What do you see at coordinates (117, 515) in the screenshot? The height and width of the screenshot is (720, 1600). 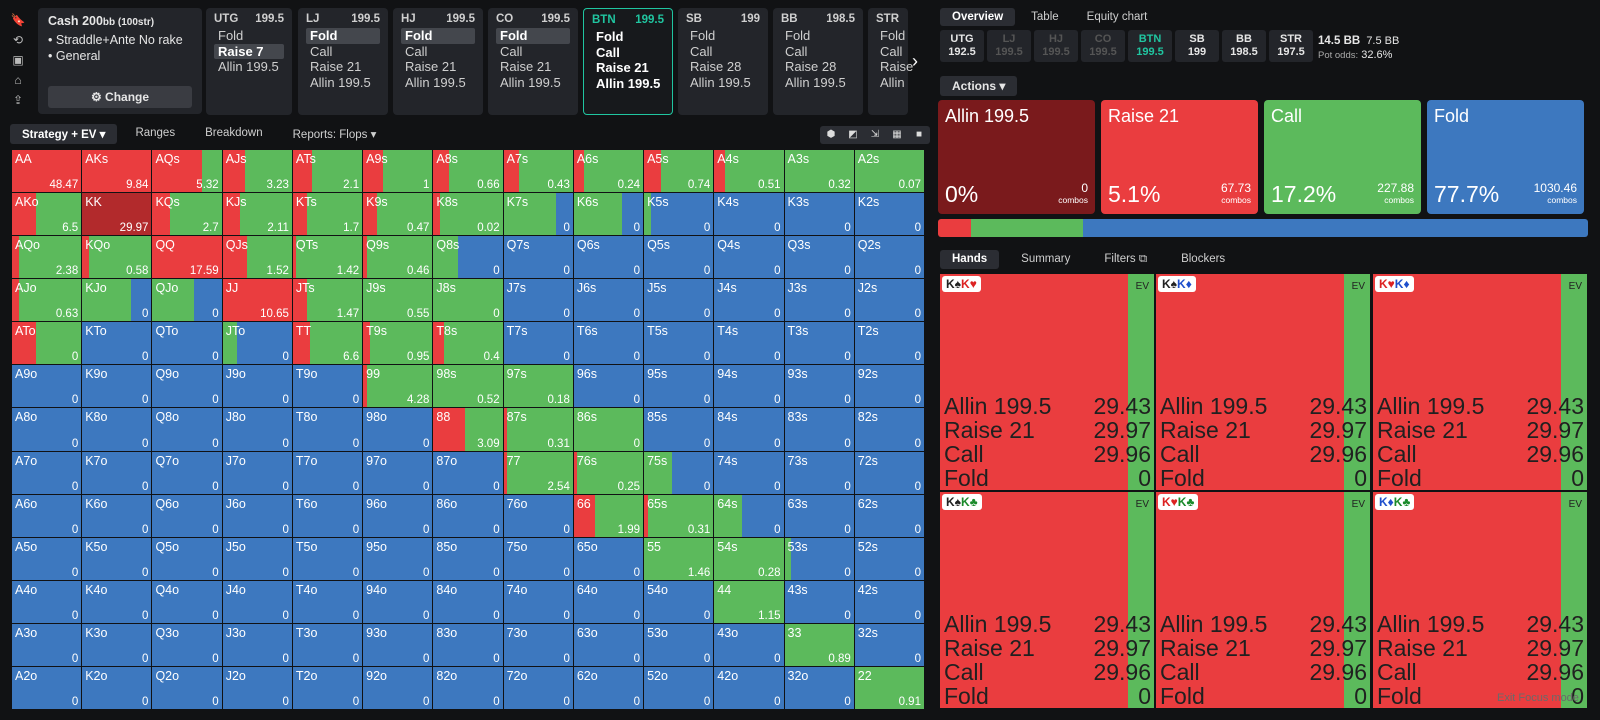 I see `hand-cell-K6o: K6o 0` at bounding box center [117, 515].